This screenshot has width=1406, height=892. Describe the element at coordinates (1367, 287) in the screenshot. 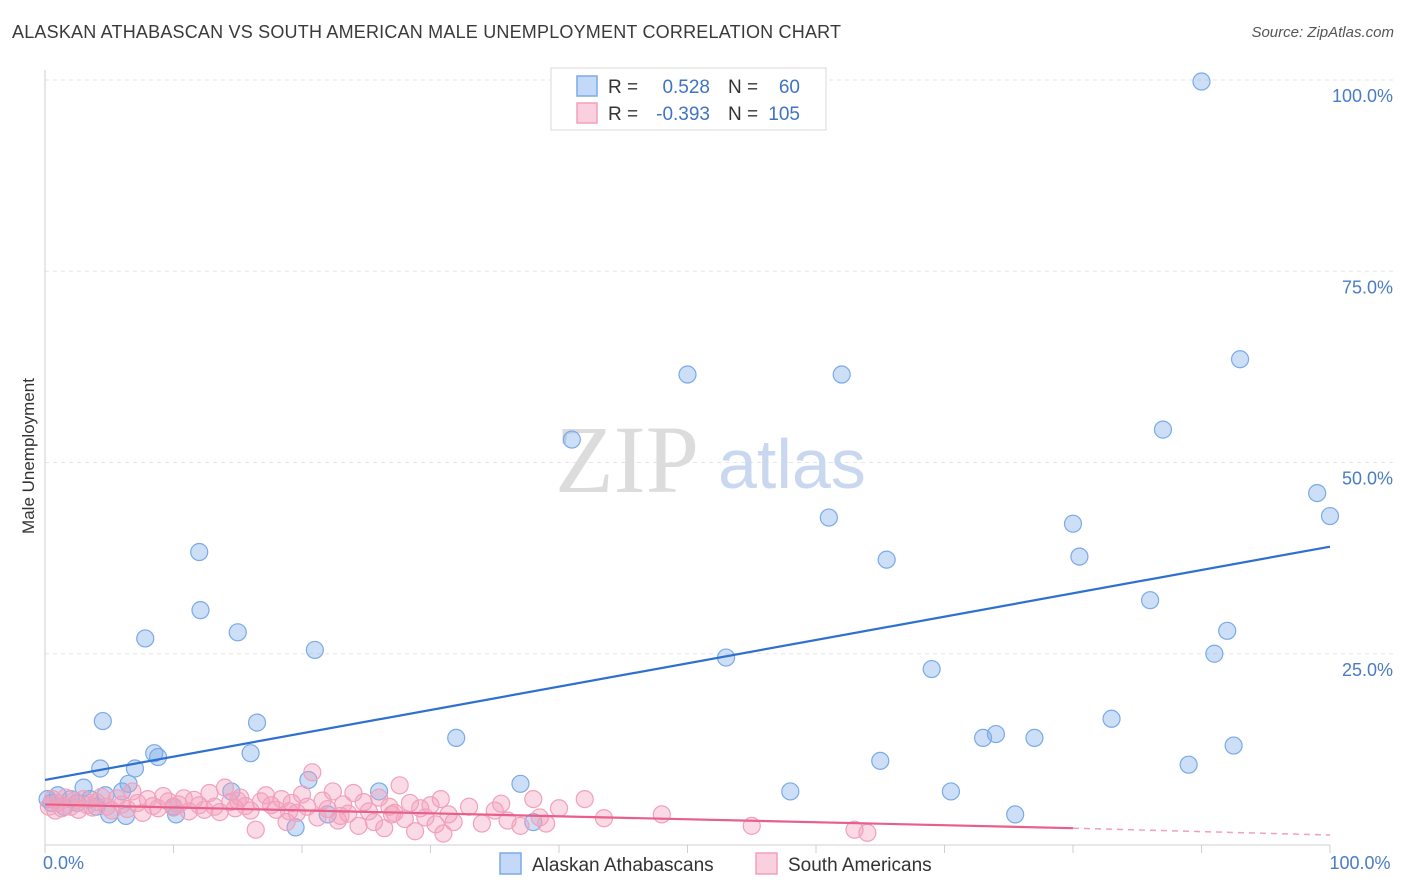

I see `y-tick-label: 75.0%` at that location.